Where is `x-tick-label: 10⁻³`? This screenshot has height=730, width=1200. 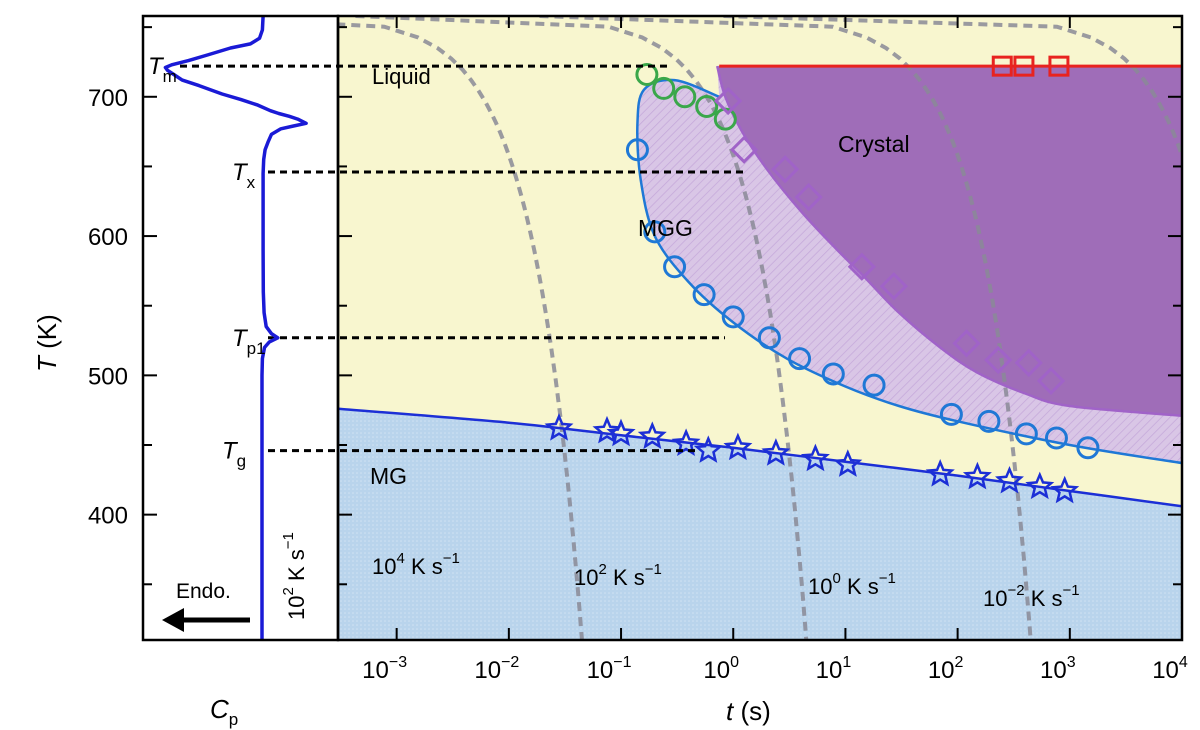
x-tick-label: 10⁻³ is located at coordinates (384, 669).